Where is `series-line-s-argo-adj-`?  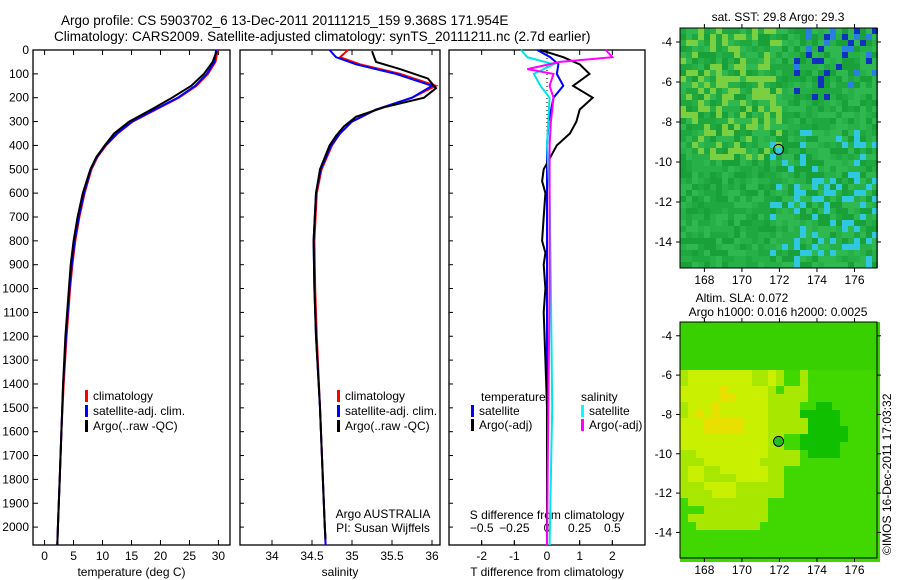 series-line-s-argo-adj- is located at coordinates (571, 297).